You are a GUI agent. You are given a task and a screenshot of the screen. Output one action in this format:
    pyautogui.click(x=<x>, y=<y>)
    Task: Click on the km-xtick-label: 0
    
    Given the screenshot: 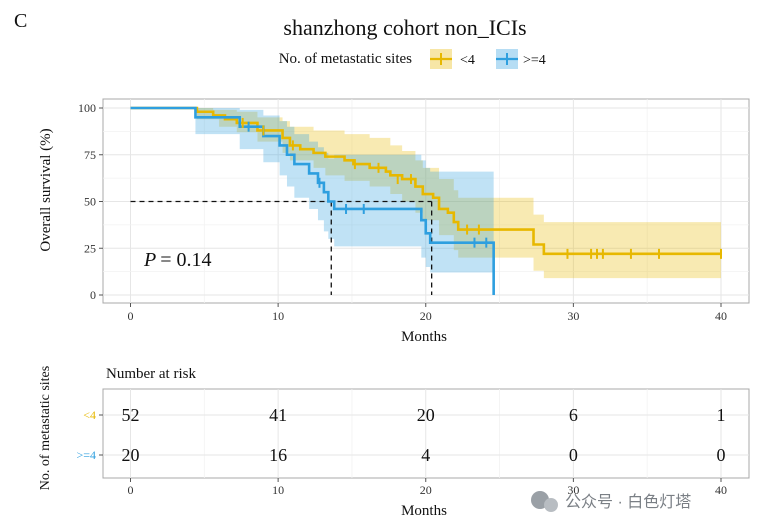 What is the action you would take?
    pyautogui.click(x=131, y=316)
    